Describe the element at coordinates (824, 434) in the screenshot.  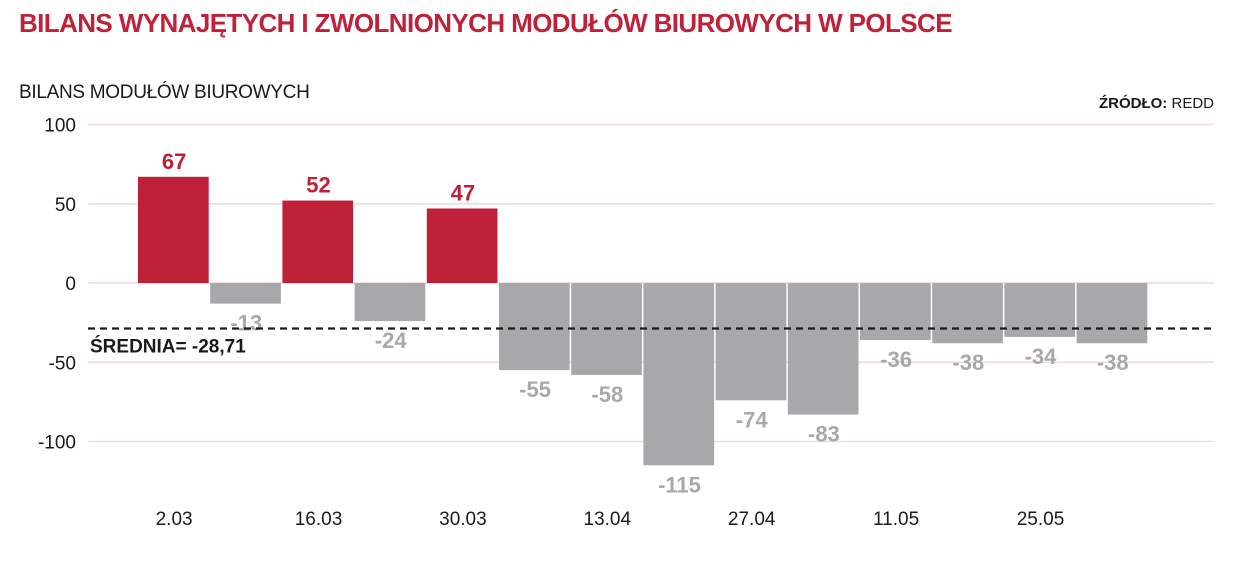
I see `value-label: -83` at that location.